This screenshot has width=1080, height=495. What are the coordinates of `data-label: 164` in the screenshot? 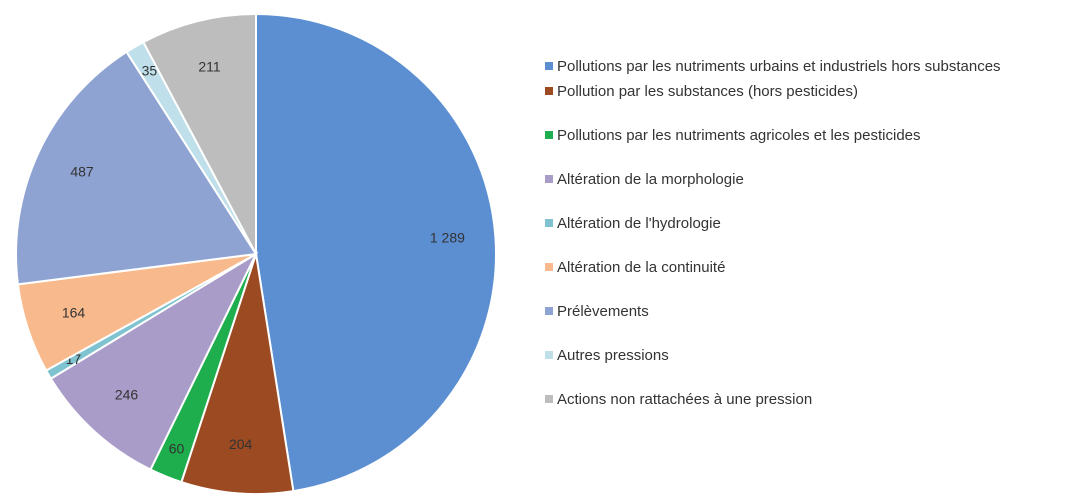 It's located at (74, 312).